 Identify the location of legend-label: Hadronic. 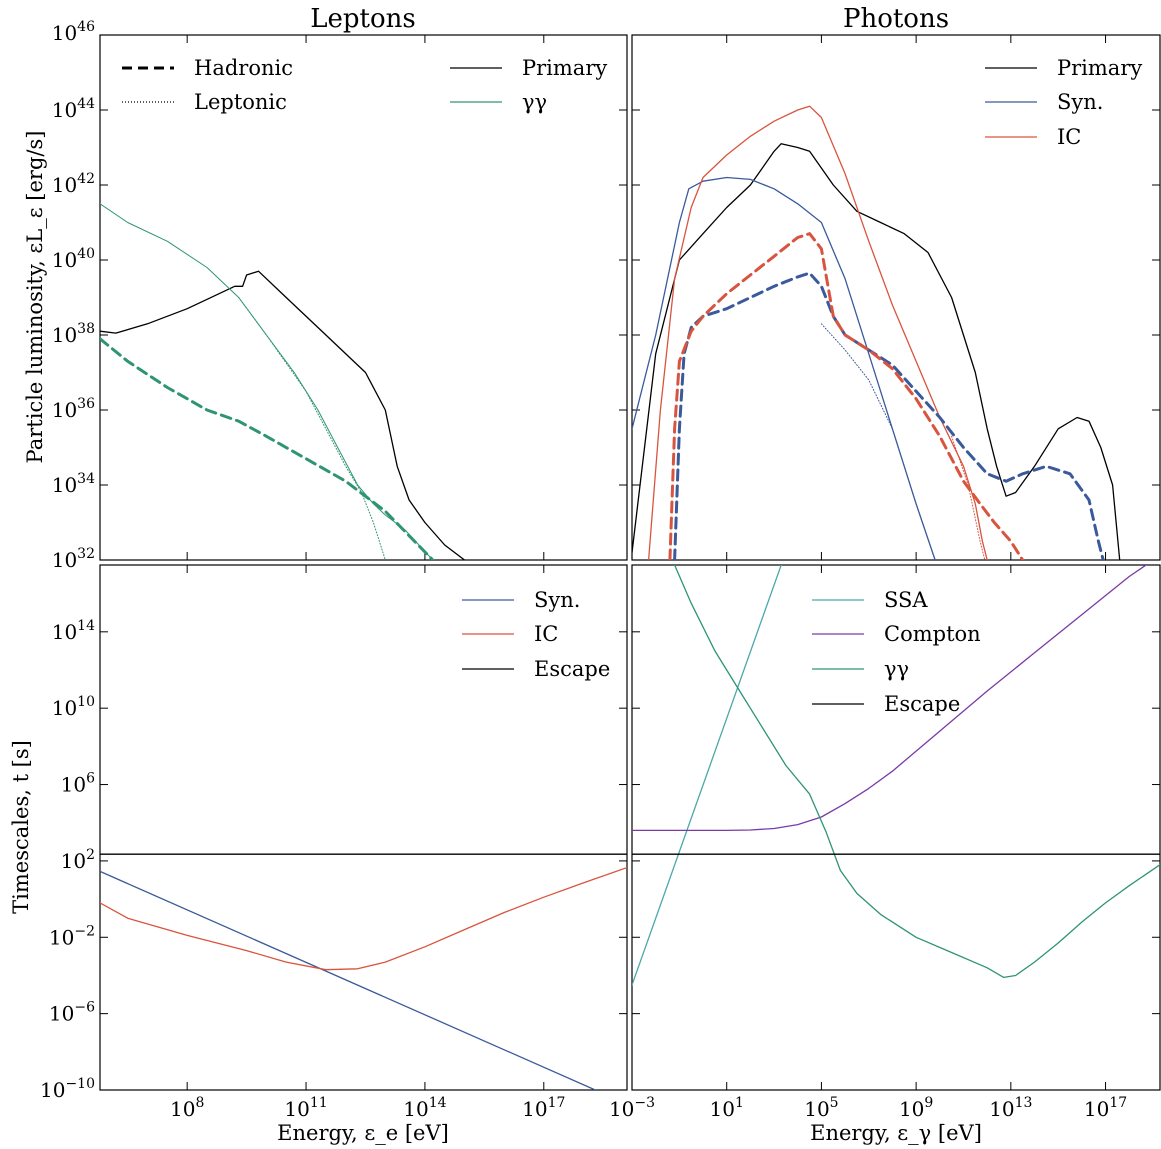
(243, 68).